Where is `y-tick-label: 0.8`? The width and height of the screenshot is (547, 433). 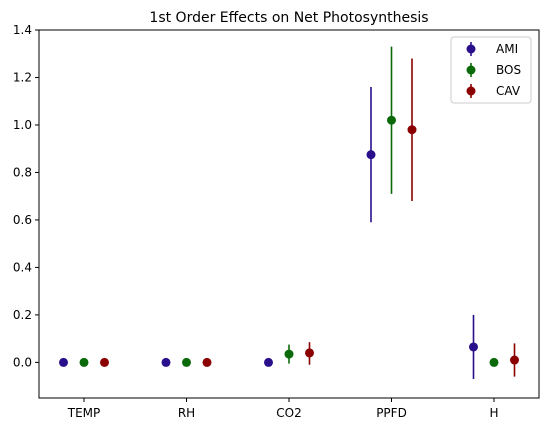
y-tick-label: 0.8 is located at coordinates (22, 172).